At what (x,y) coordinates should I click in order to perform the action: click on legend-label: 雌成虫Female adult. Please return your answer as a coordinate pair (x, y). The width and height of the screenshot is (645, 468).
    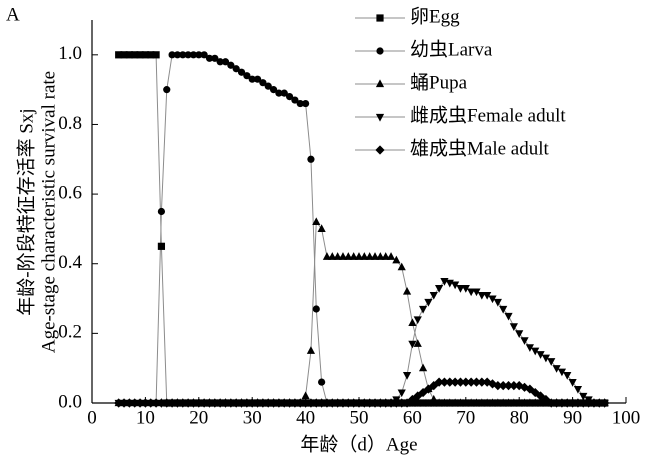
    Looking at the image, I should click on (488, 115).